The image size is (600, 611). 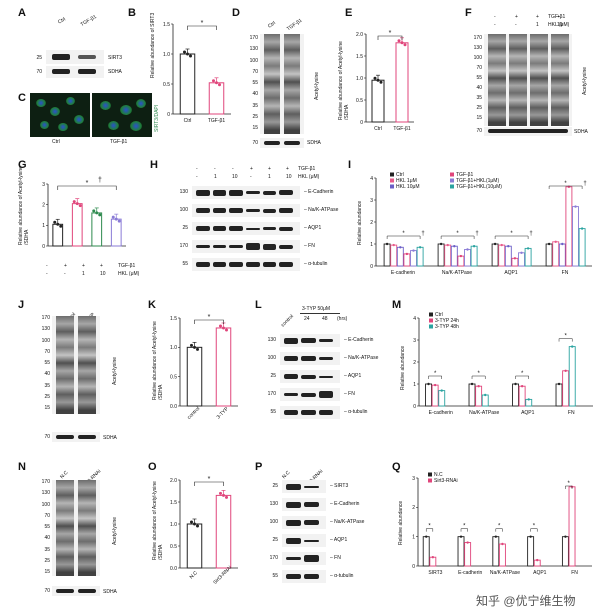 I want to click on y-tick-label: 0, so click(x=168, y=115).